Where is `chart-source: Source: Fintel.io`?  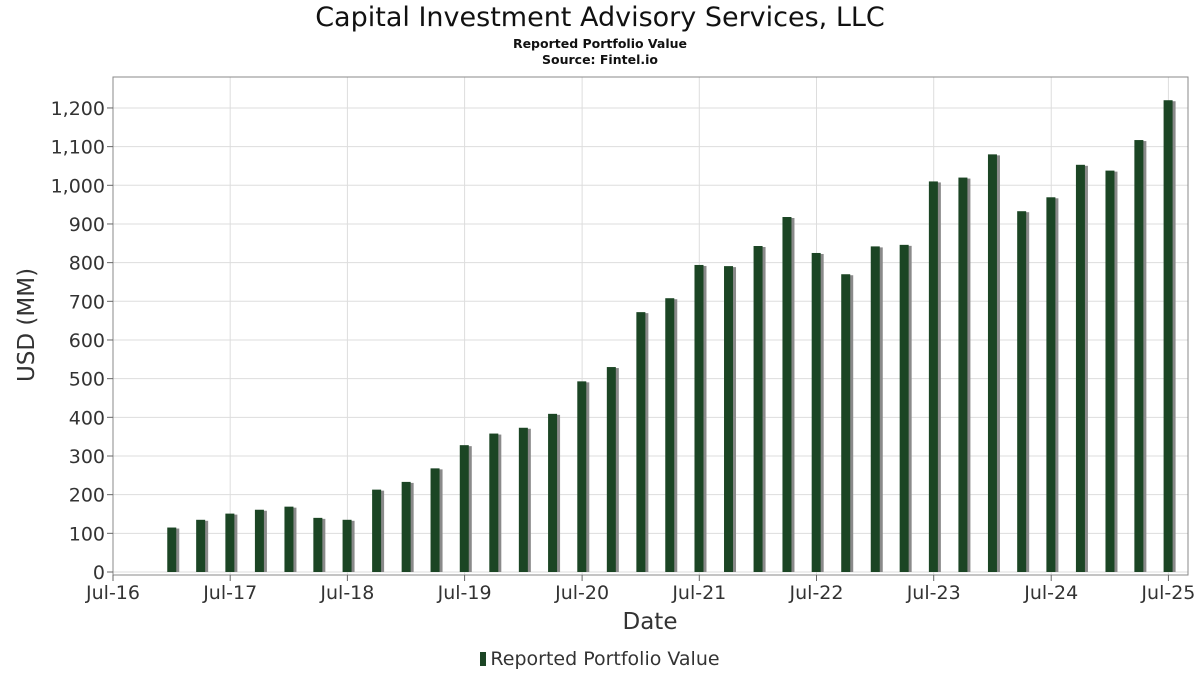
chart-source: Source: Fintel.io is located at coordinates (600, 59).